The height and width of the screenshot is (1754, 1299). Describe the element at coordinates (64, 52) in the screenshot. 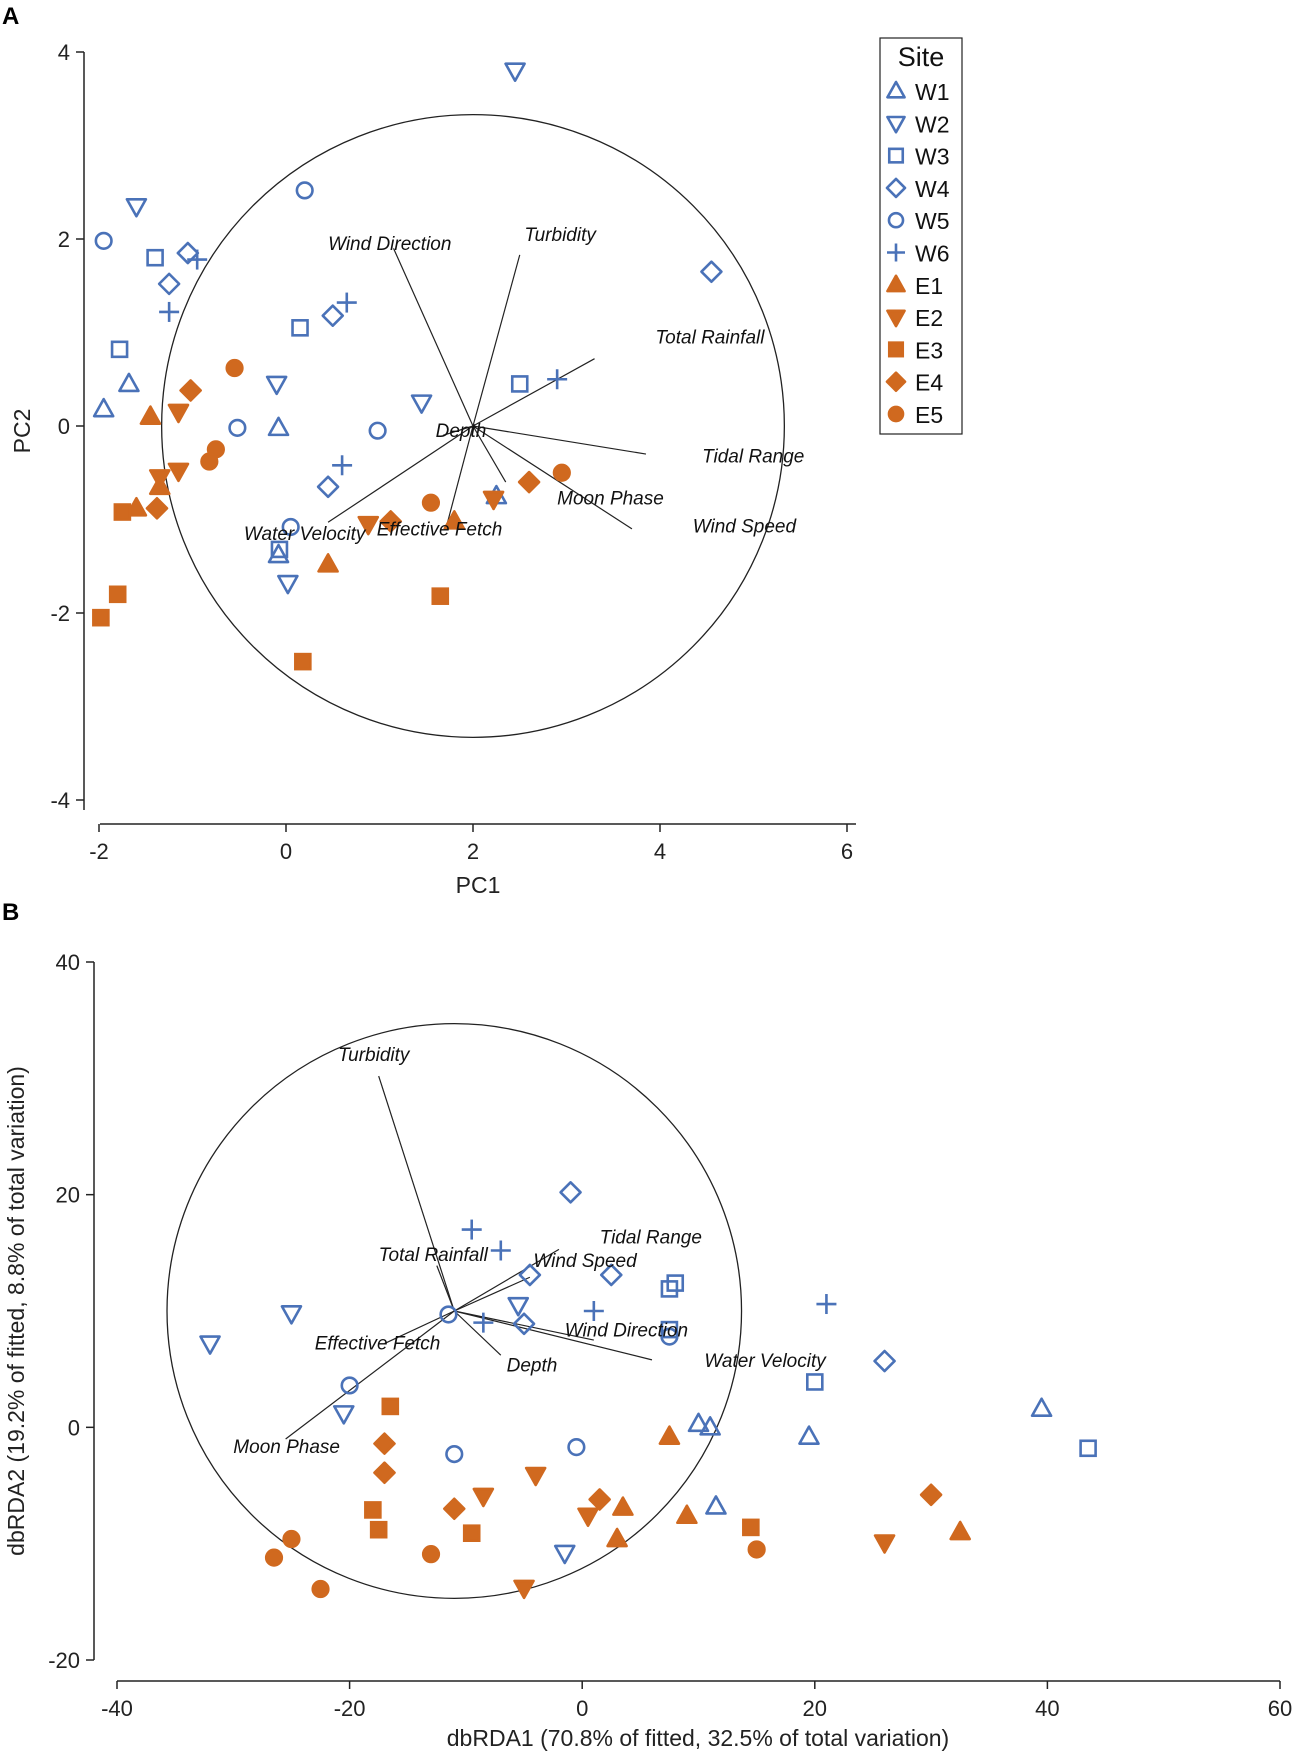

I see `y-tick-label: 4` at that location.